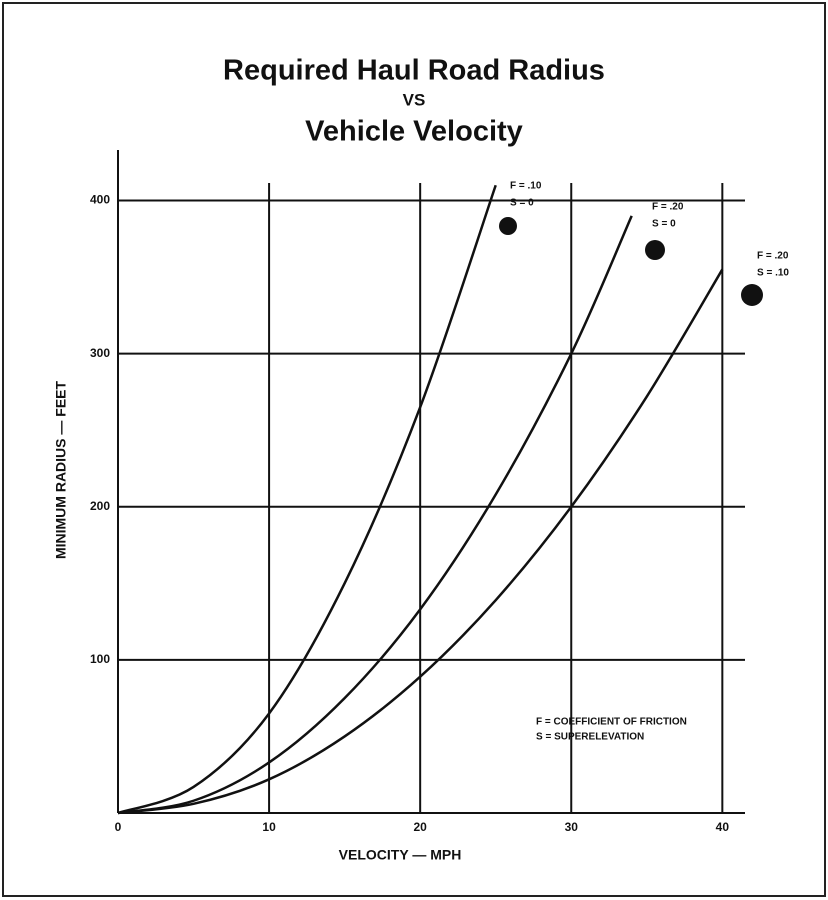 This screenshot has height=900, width=828. Describe the element at coordinates (414, 71) in the screenshot. I see `chart-title: Required Haul Road Radius` at that location.